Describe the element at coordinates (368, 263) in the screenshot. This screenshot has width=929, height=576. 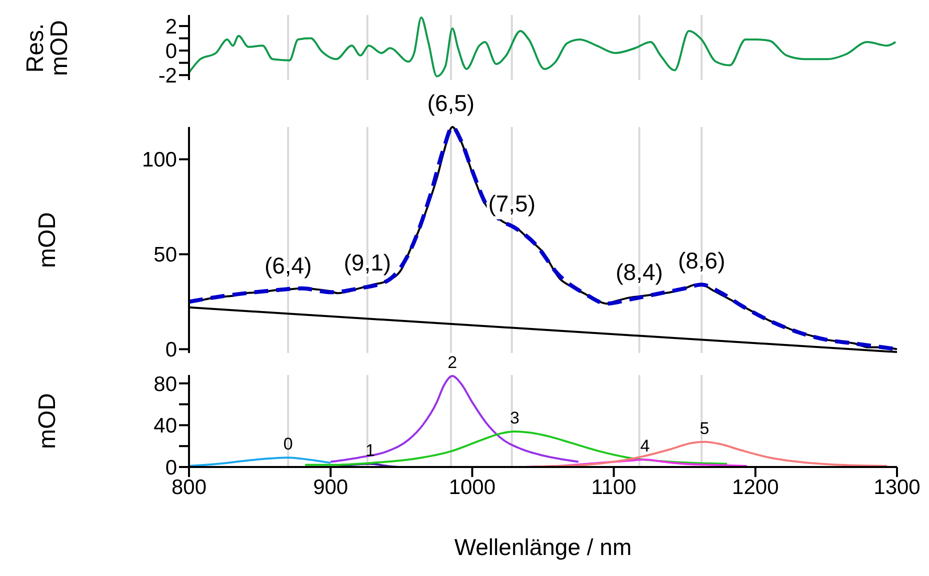
I see `annotation: (9,1)` at that location.